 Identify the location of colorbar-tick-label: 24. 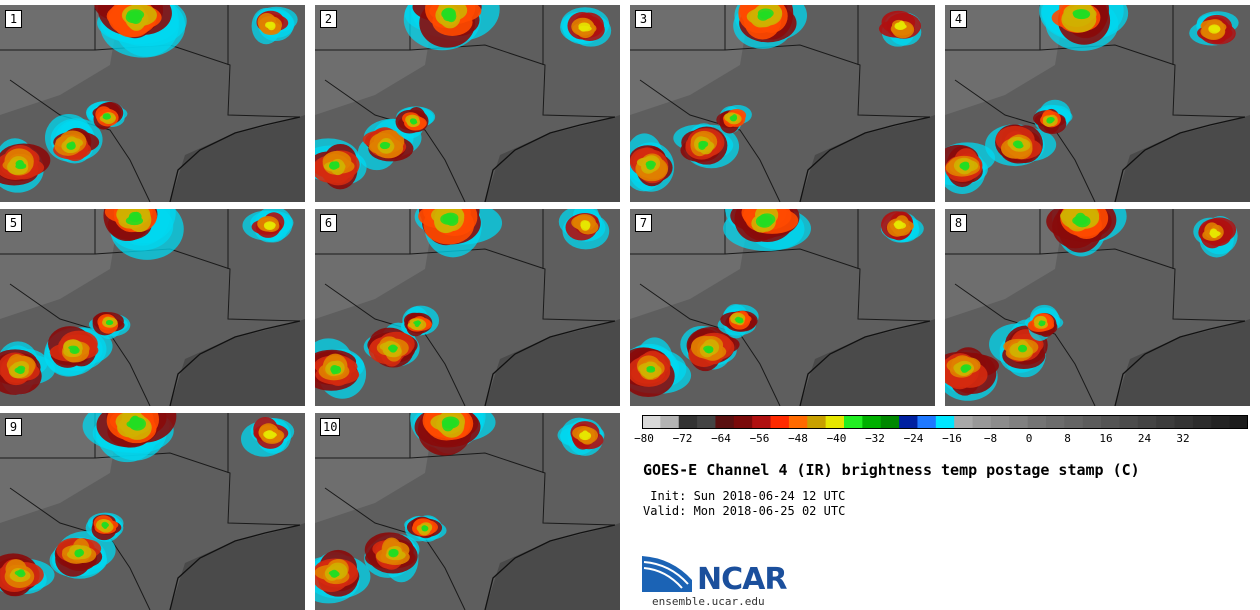
(1144, 438).